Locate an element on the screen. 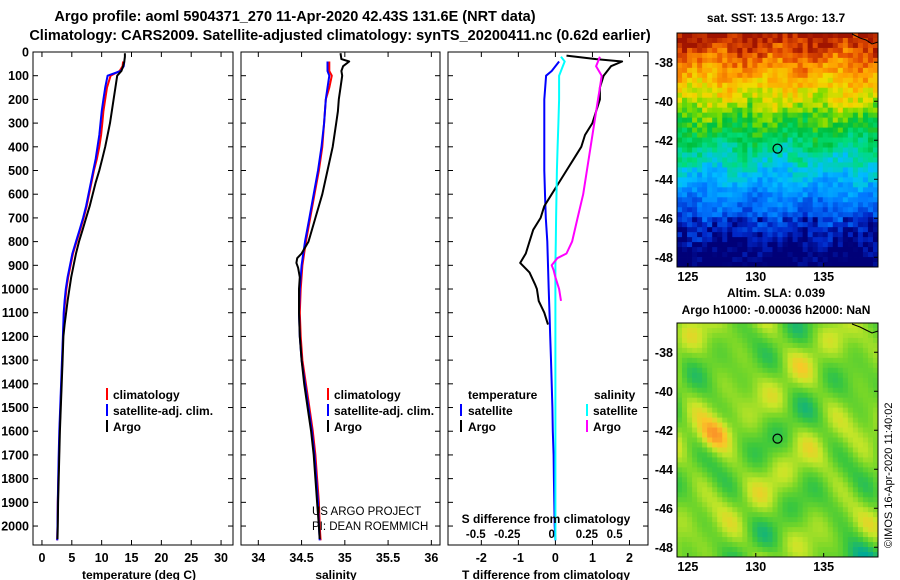 Image resolution: width=900 pixels, height=580 pixels. x-tick-label: 2 is located at coordinates (629, 558).